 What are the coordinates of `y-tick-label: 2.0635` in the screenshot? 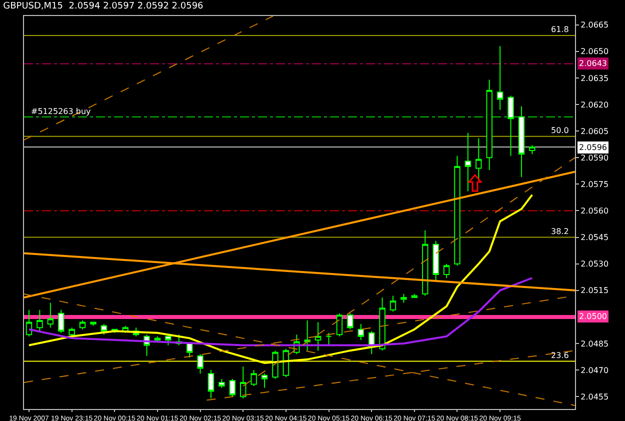 It's located at (594, 78).